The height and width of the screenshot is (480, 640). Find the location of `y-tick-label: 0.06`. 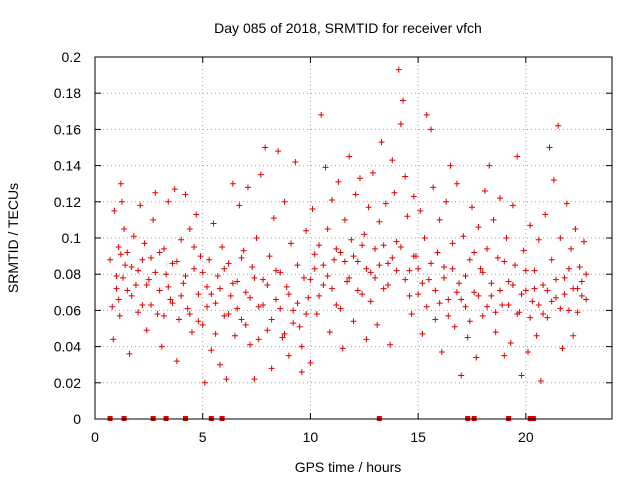

y-tick-label: 0.06 is located at coordinates (67, 310).